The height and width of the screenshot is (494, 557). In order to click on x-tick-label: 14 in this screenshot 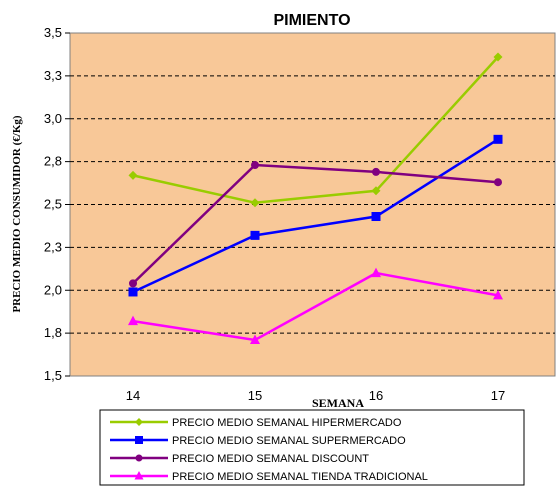, I will do `click(133, 395)`.